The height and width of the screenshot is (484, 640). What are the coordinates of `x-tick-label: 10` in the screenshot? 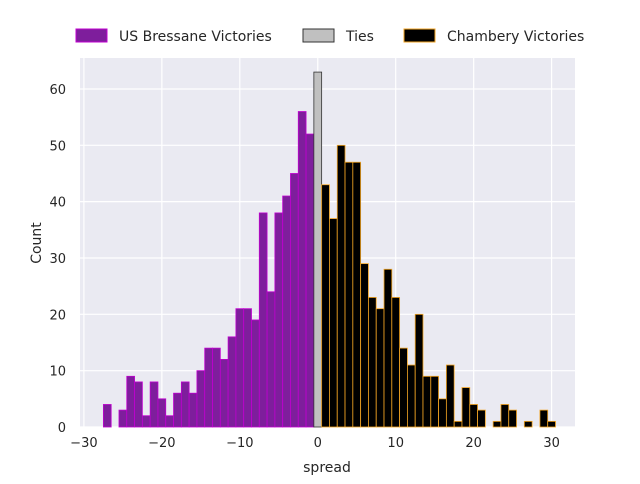 It's located at (395, 443).